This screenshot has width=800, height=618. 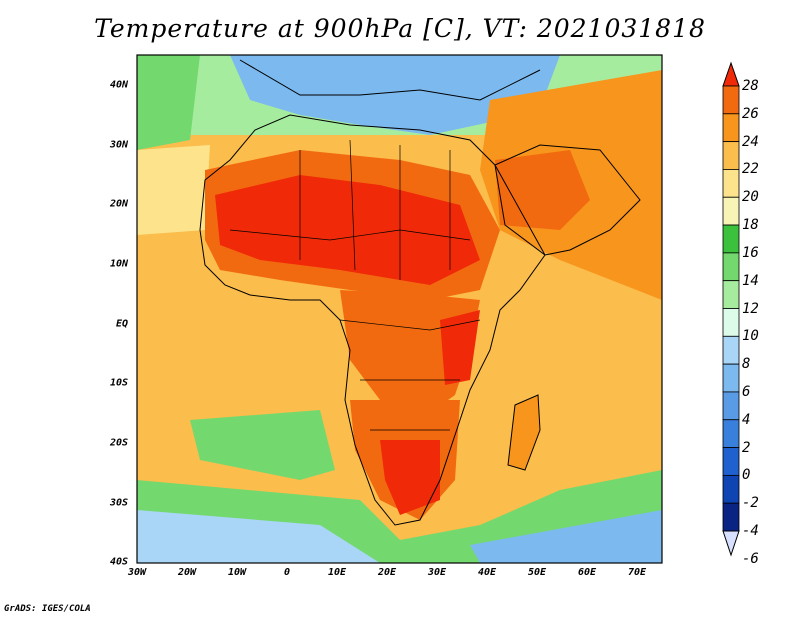 I want to click on x-tick-label: 50E, so click(x=537, y=572).